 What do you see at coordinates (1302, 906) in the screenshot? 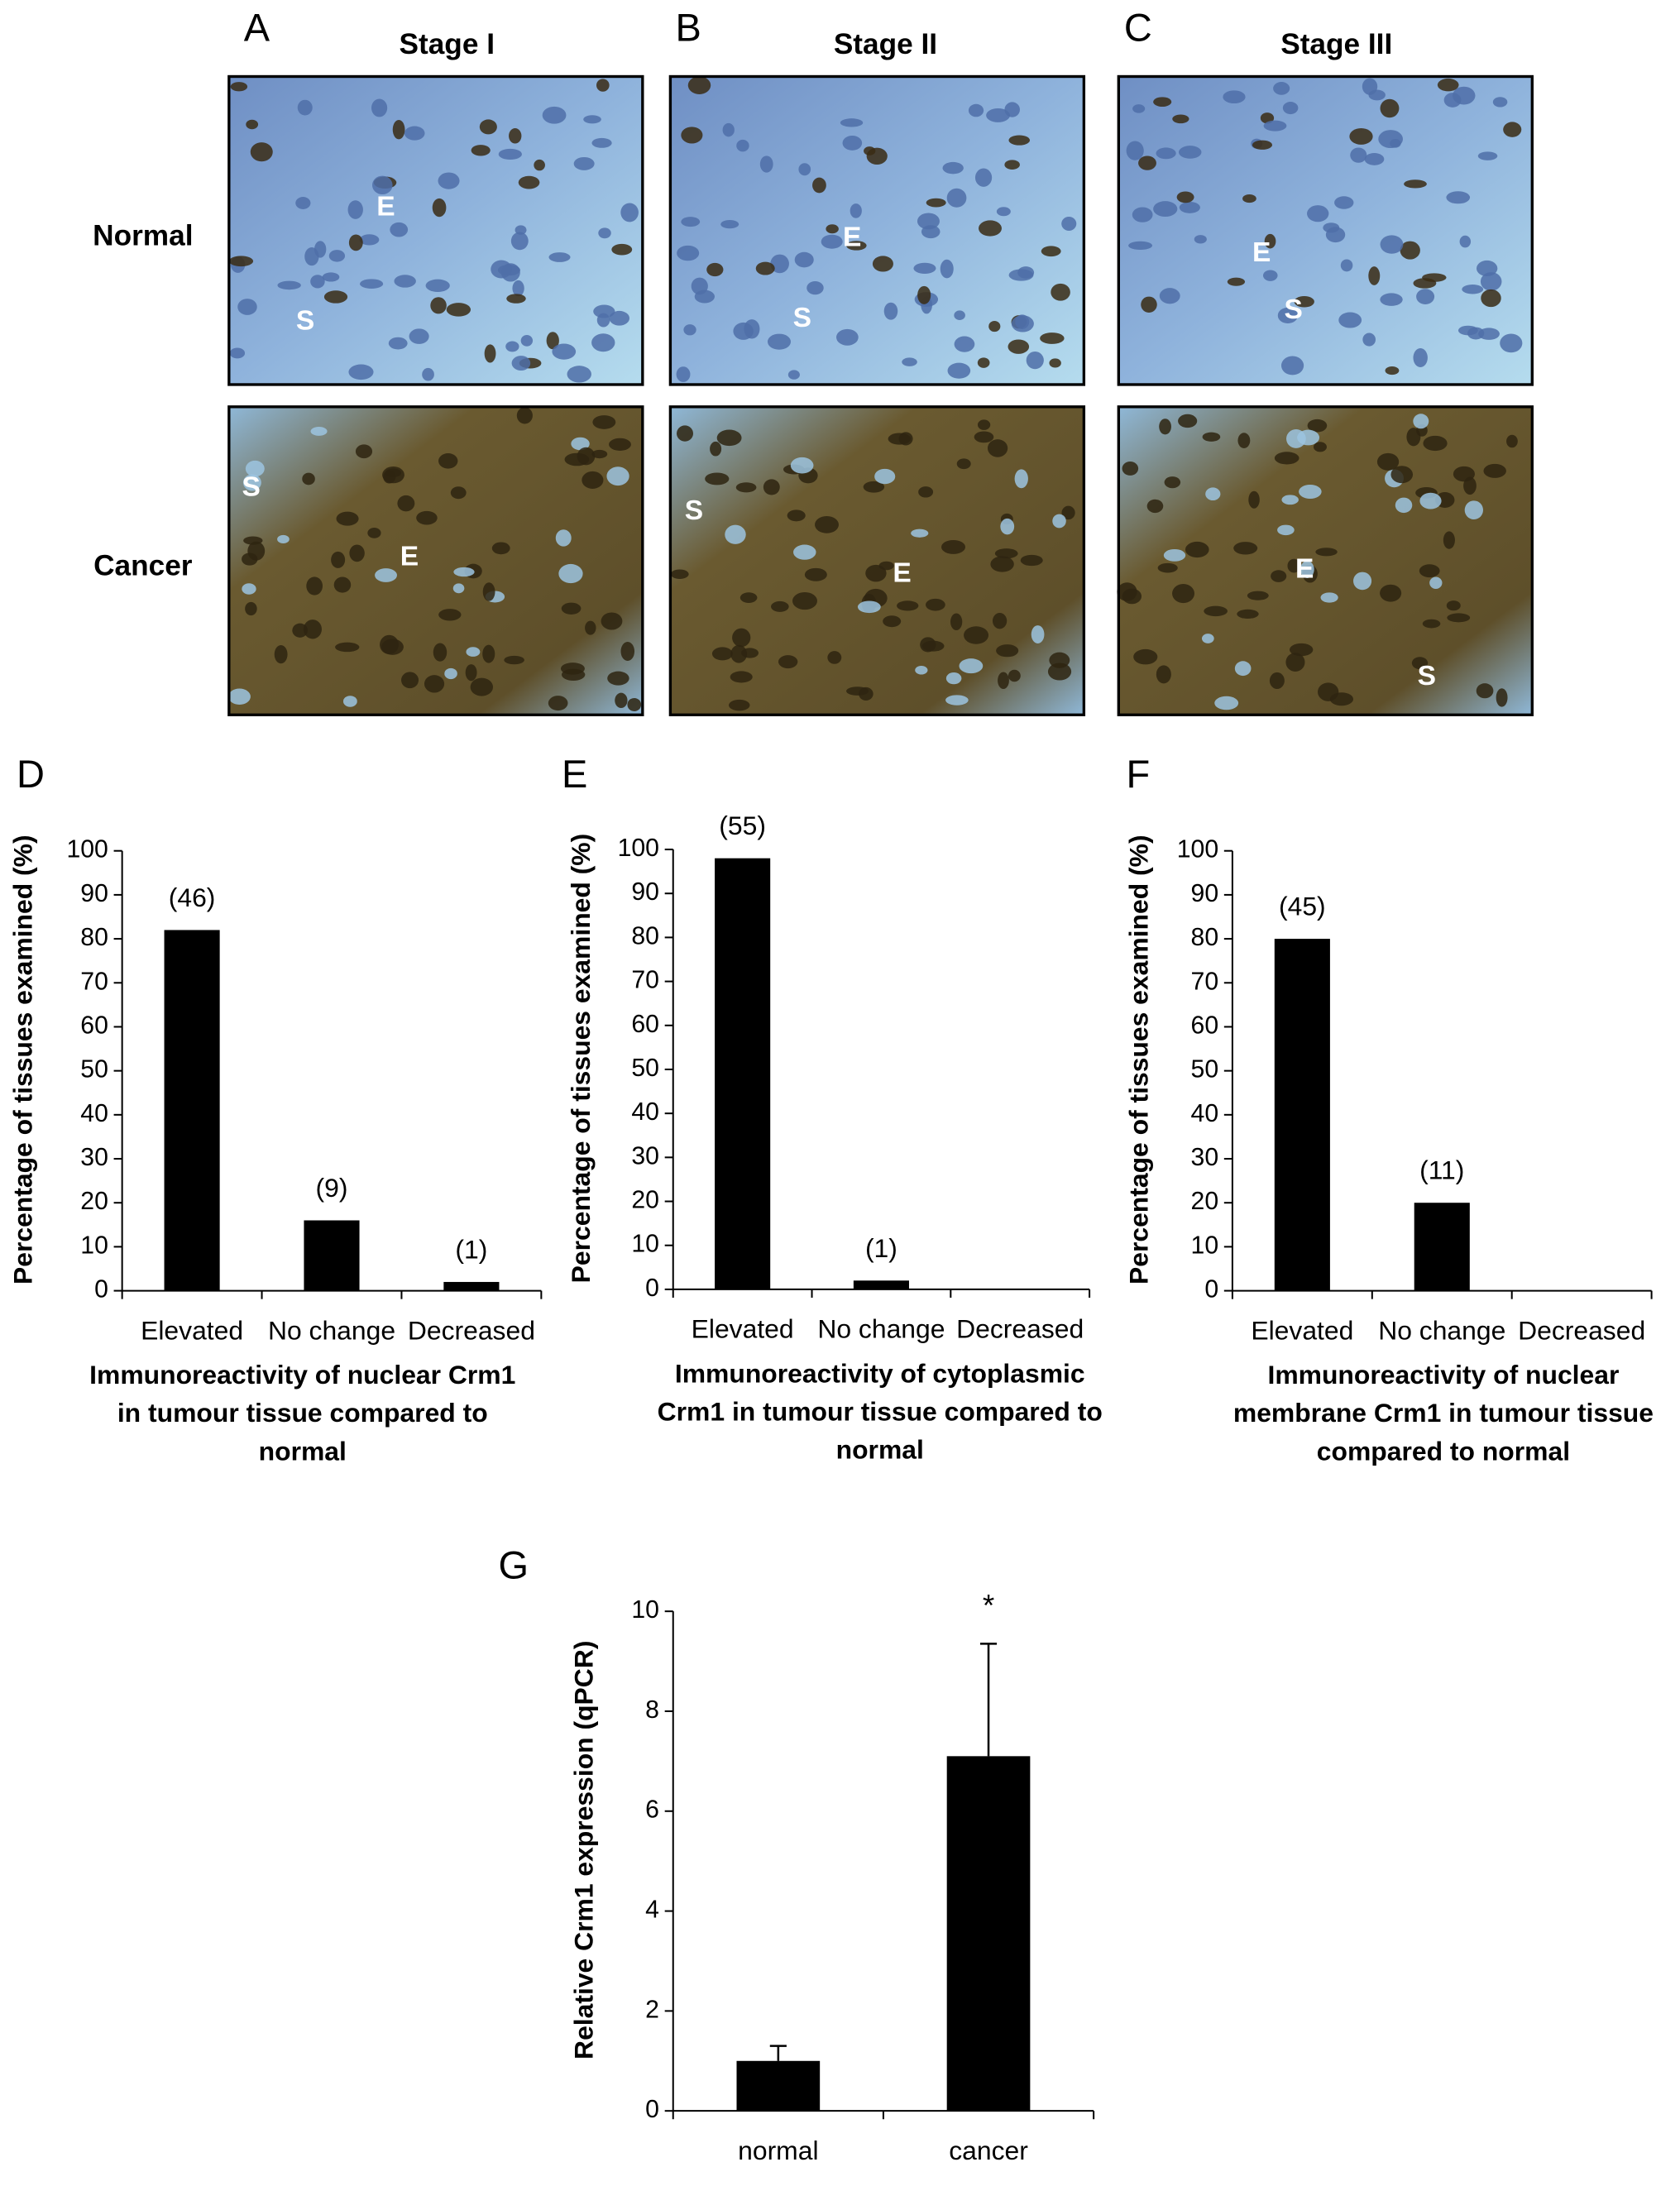
I see `count-label: (45)` at bounding box center [1302, 906].